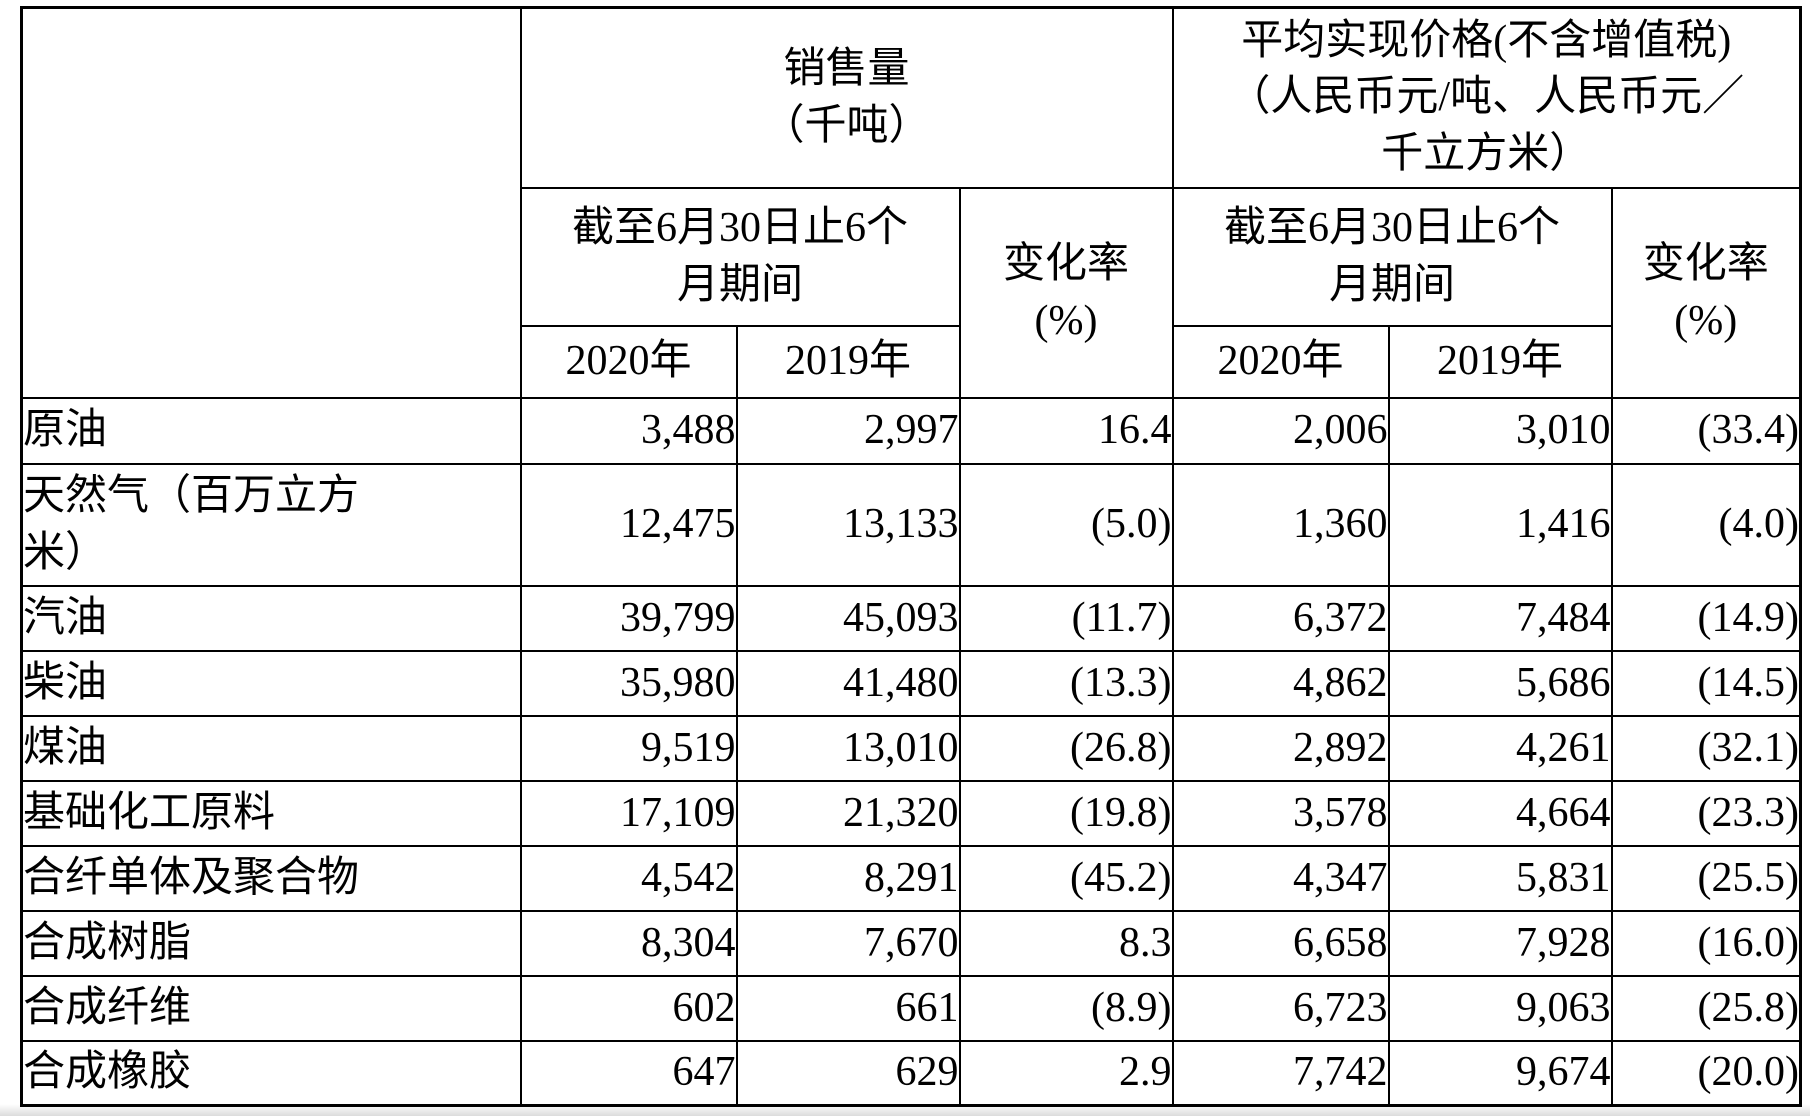  What do you see at coordinates (1500, 430) in the screenshot?
I see `data-cell: 3,010` at bounding box center [1500, 430].